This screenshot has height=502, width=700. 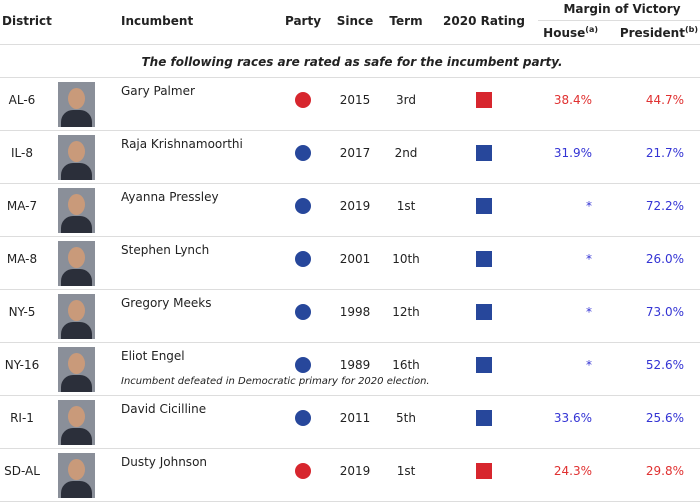 What do you see at coordinates (170, 197) in the screenshot?
I see `incumbent: Ayanna Pressley` at bounding box center [170, 197].